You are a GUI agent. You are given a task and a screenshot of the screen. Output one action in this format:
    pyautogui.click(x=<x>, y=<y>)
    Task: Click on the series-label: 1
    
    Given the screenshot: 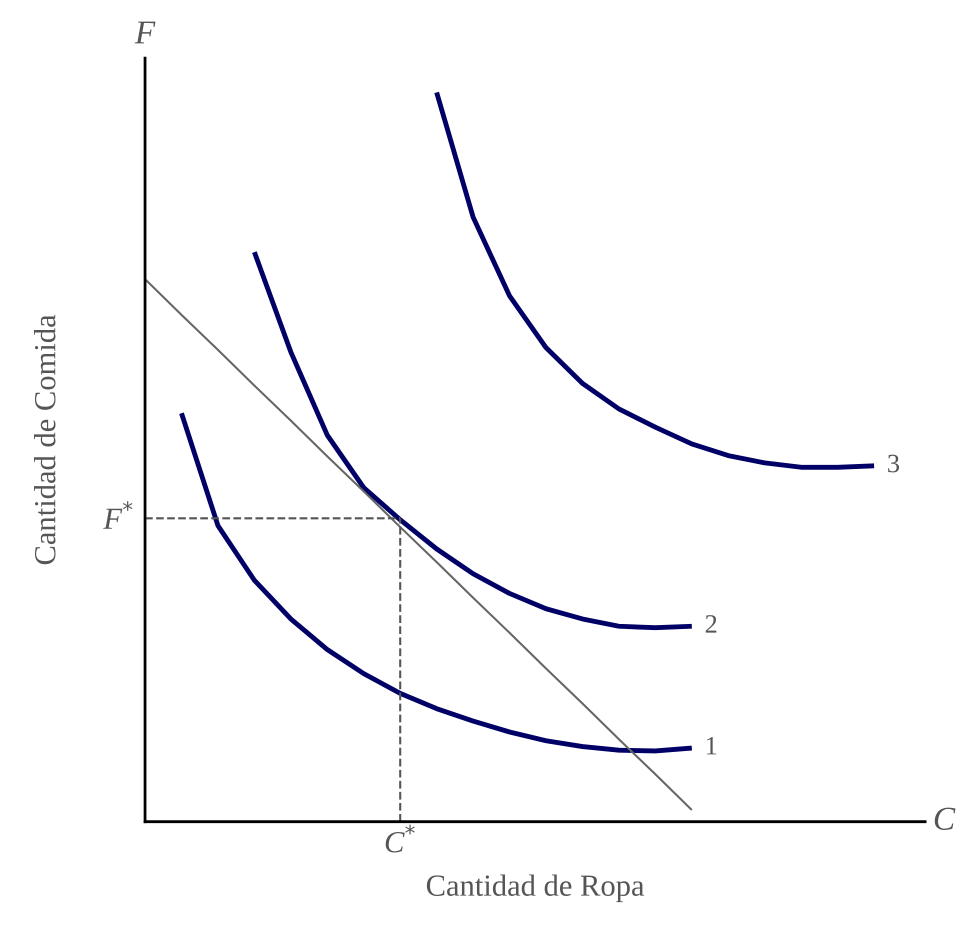 What is the action you would take?
    pyautogui.click(x=711, y=745)
    